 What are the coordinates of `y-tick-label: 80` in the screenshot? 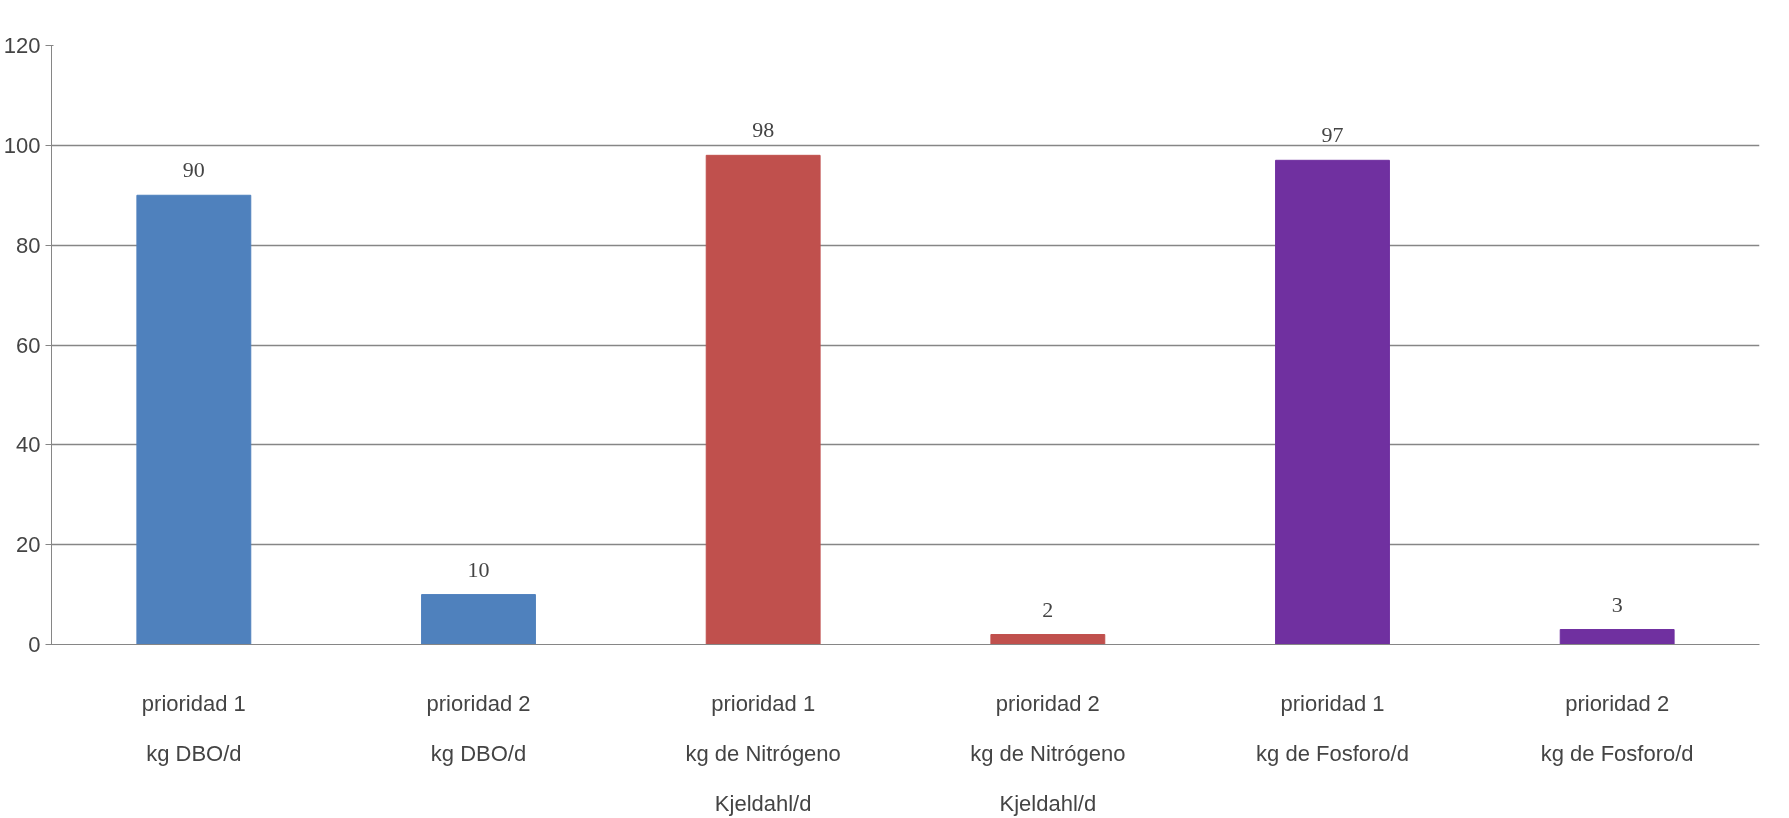 It's located at (28, 245).